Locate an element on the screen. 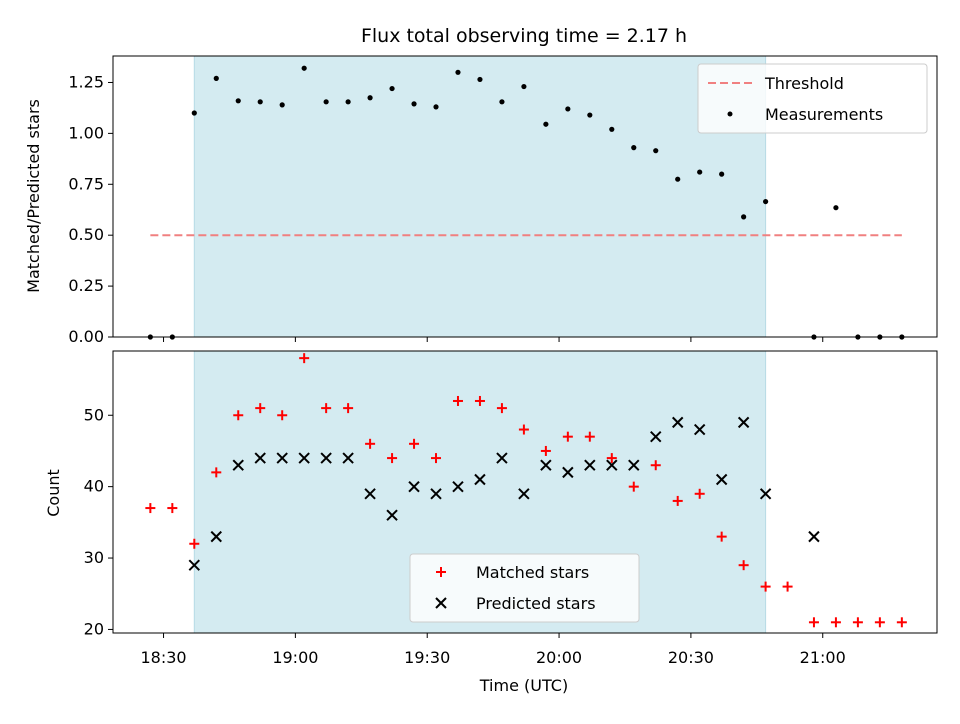  legend-threshold-label: Threshold is located at coordinates (804, 83).